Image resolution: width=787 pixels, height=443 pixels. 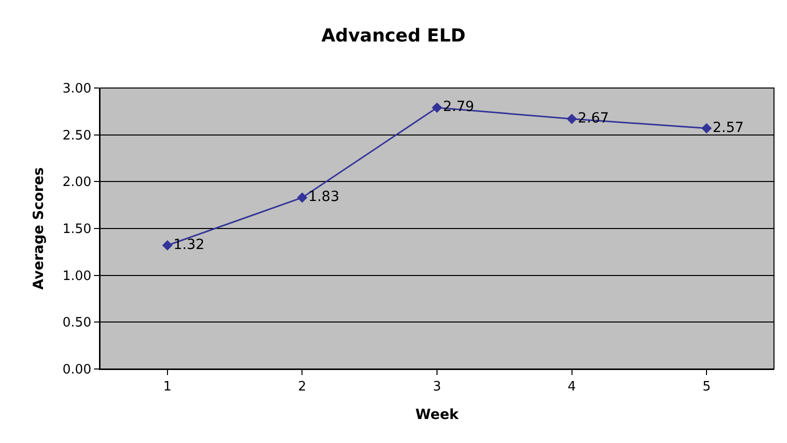 What do you see at coordinates (393, 36) in the screenshot?
I see `chart-title: Advanced ELD` at bounding box center [393, 36].